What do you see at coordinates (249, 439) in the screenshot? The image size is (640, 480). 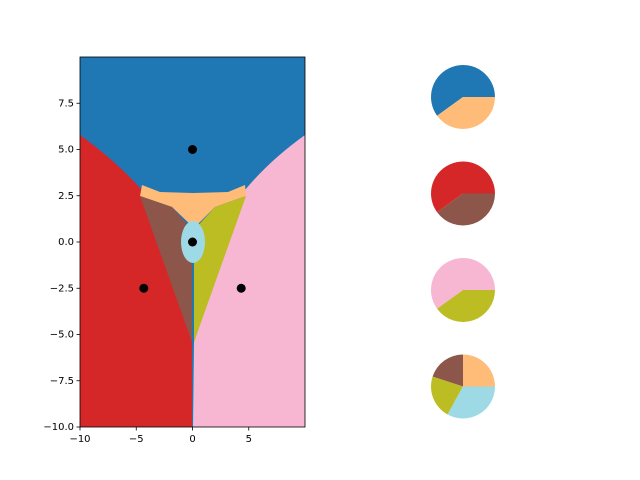 I see `x-tick-label: 5` at bounding box center [249, 439].